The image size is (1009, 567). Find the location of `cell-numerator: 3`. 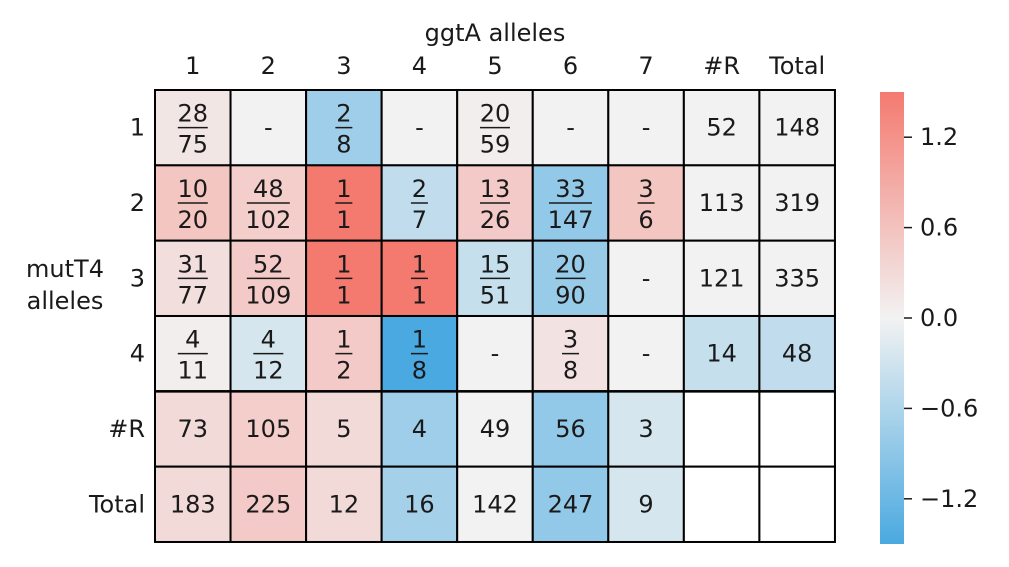

cell-numerator: 3 is located at coordinates (570, 340).